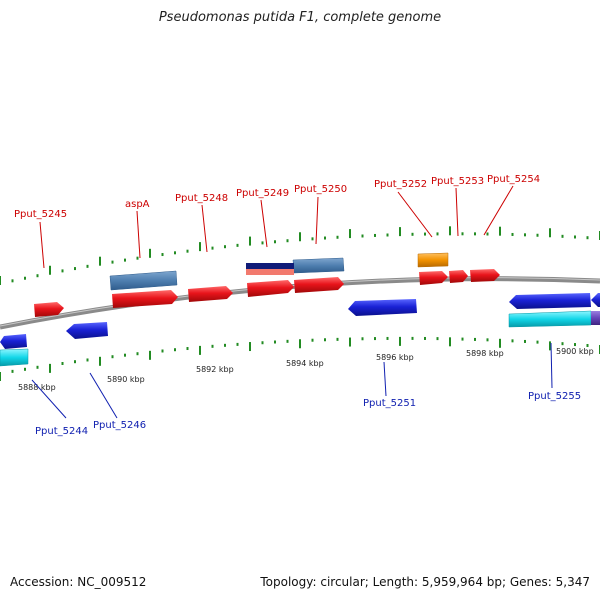  I want to click on gene-label-pput-5255: Pput_5255, so click(554, 396).